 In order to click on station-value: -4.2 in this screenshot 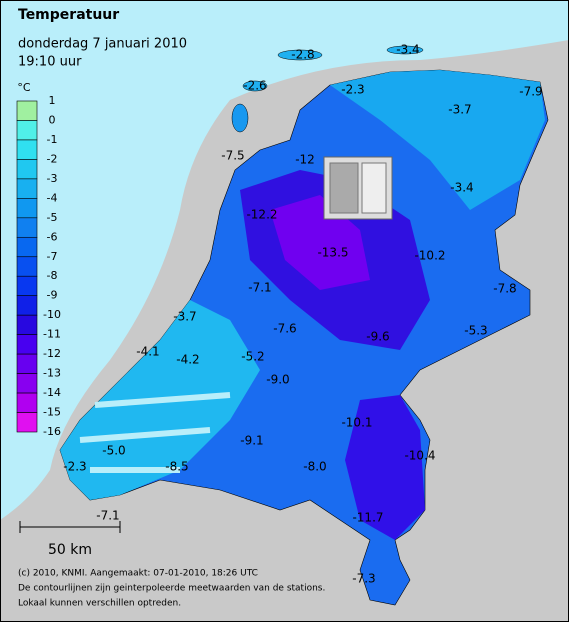, I will do `click(187, 360)`.